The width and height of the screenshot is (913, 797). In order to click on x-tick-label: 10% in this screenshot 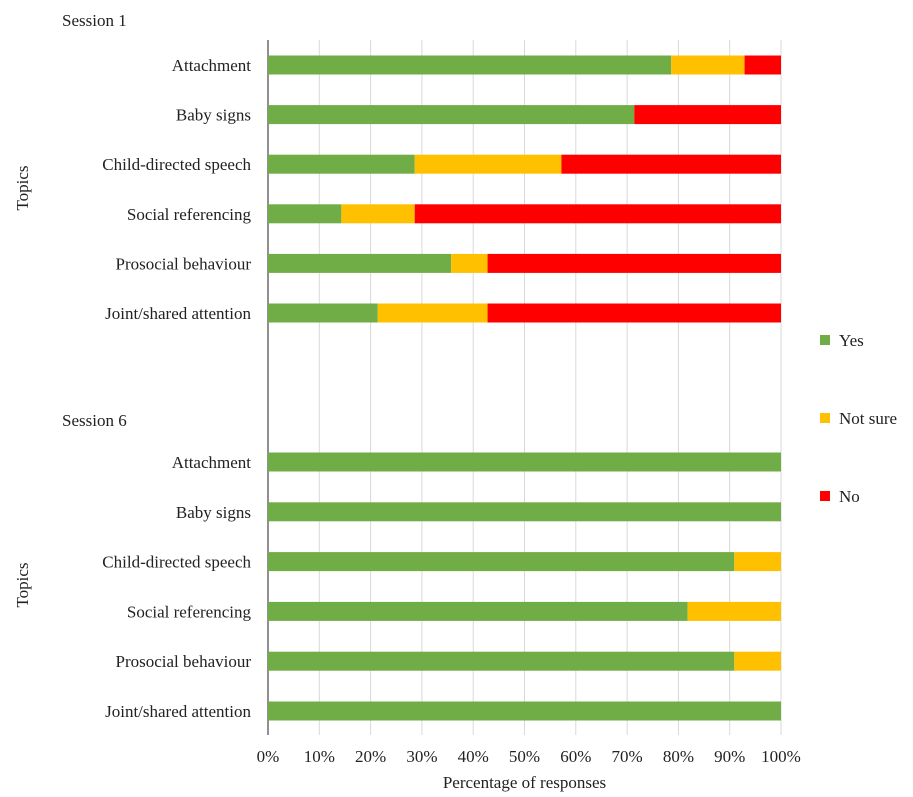, I will do `click(319, 756)`.